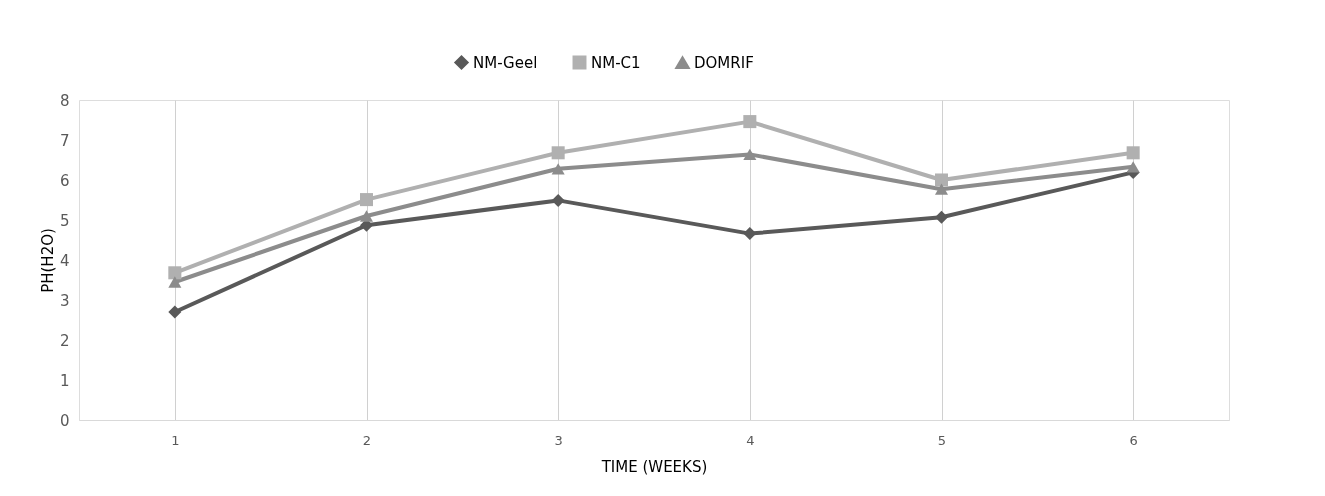 This screenshot has width=1325, height=496. I want to click on y-tick-label: 2, so click(64, 340).